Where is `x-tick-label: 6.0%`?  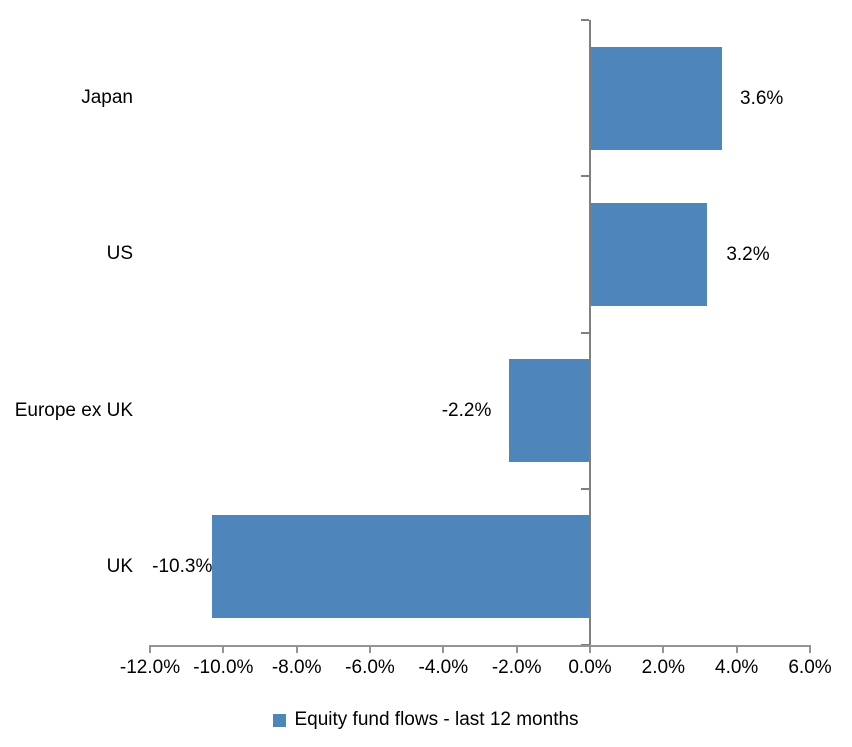 x-tick-label: 6.0% is located at coordinates (810, 667).